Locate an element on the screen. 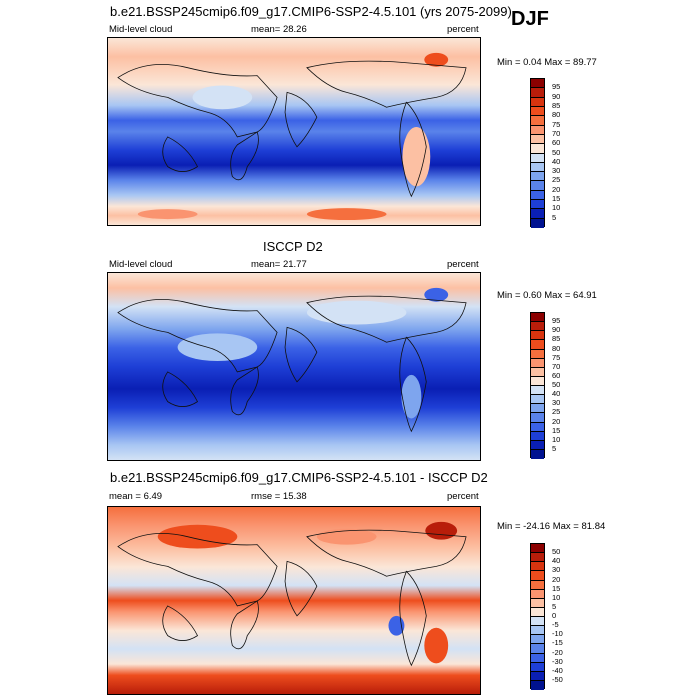  panel-mean-label-diff: mean = 6.49 is located at coordinates (136, 496).